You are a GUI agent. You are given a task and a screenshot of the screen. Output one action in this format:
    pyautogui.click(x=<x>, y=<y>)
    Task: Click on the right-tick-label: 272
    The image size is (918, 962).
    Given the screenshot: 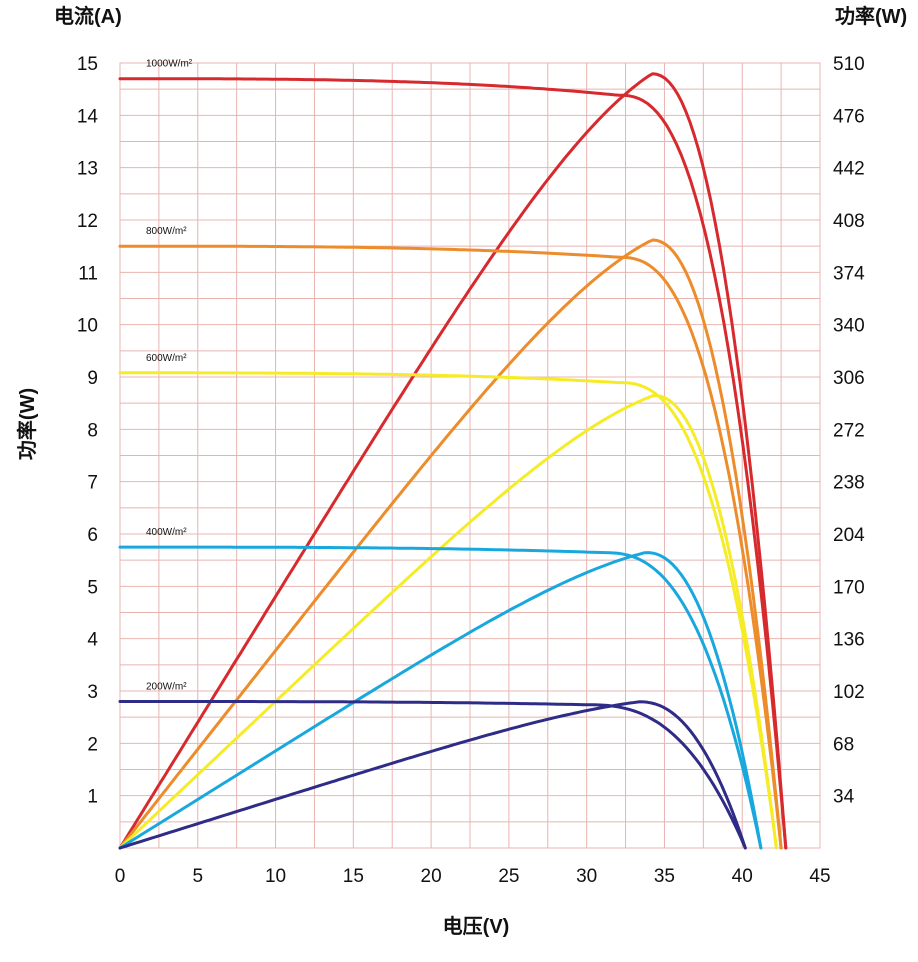 What is the action you would take?
    pyautogui.click(x=849, y=430)
    